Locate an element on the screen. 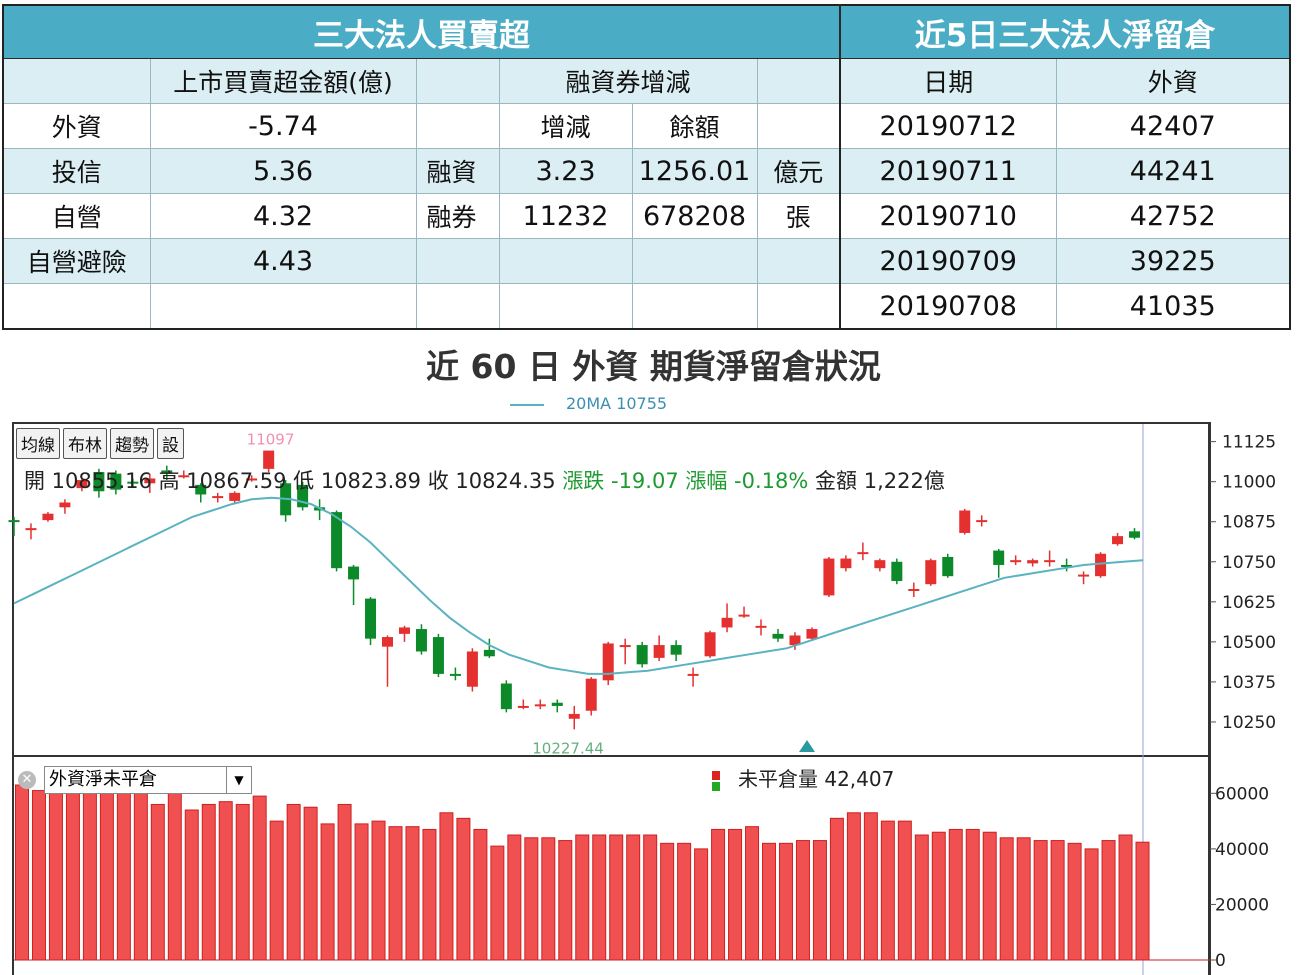 This screenshot has width=1307, height=975. indicator-value: 外資淨未平倉 is located at coordinates (103, 779).